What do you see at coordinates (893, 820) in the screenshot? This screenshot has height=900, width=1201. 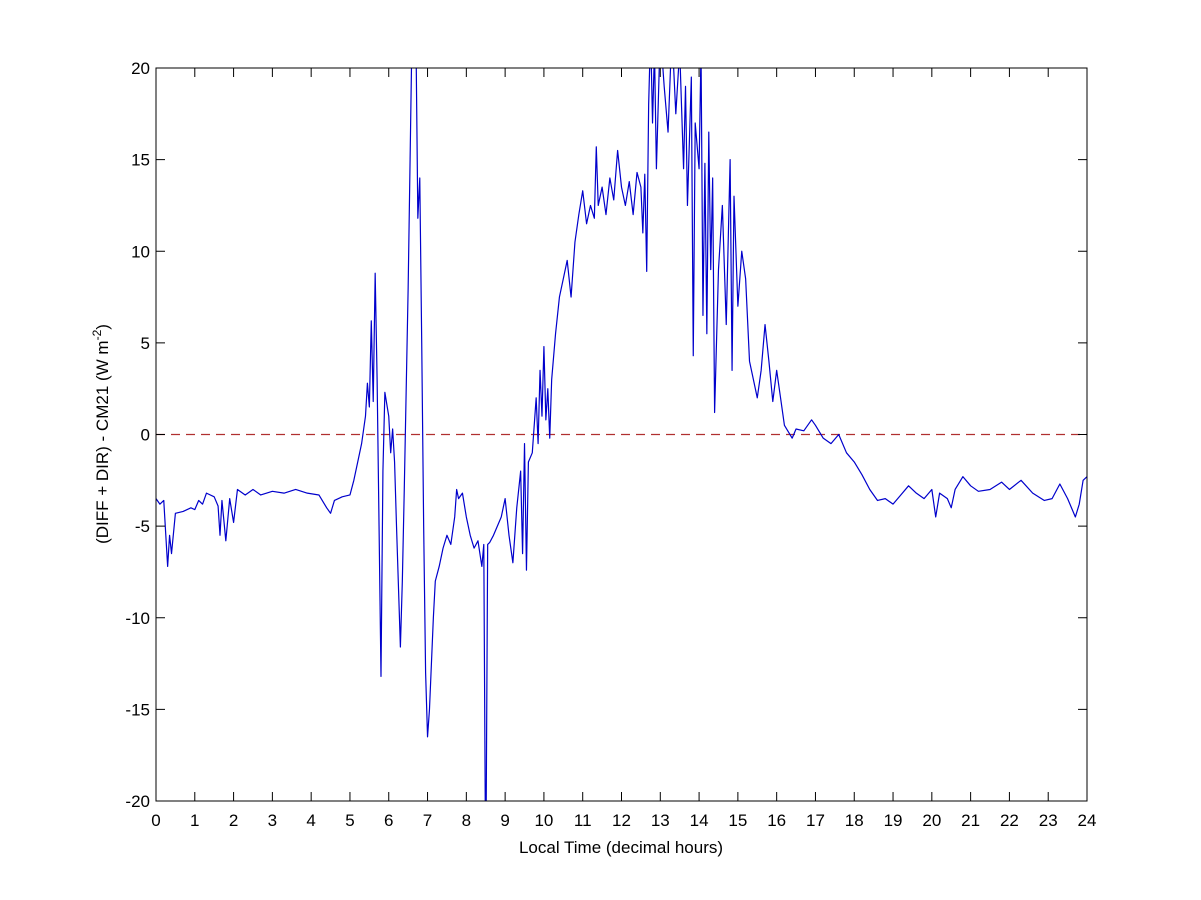 I see `x-tick-label: 19` at bounding box center [893, 820].